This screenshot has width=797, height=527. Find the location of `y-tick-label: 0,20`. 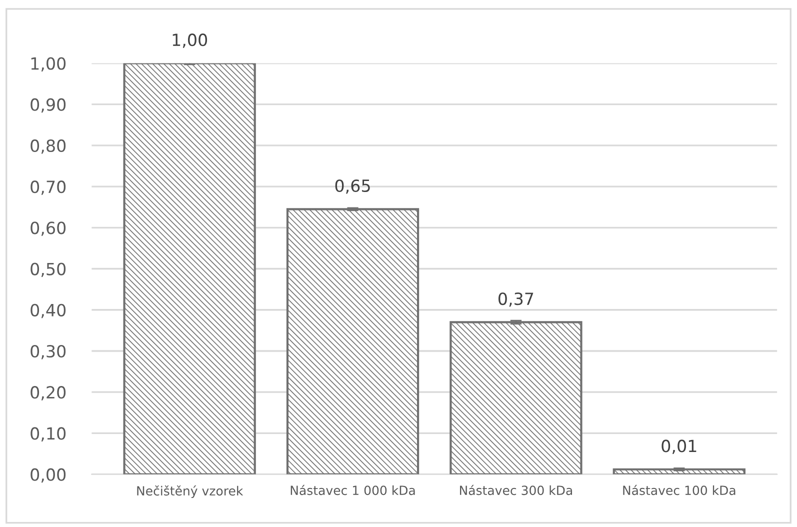

y-tick-label: 0,20 is located at coordinates (48, 393).